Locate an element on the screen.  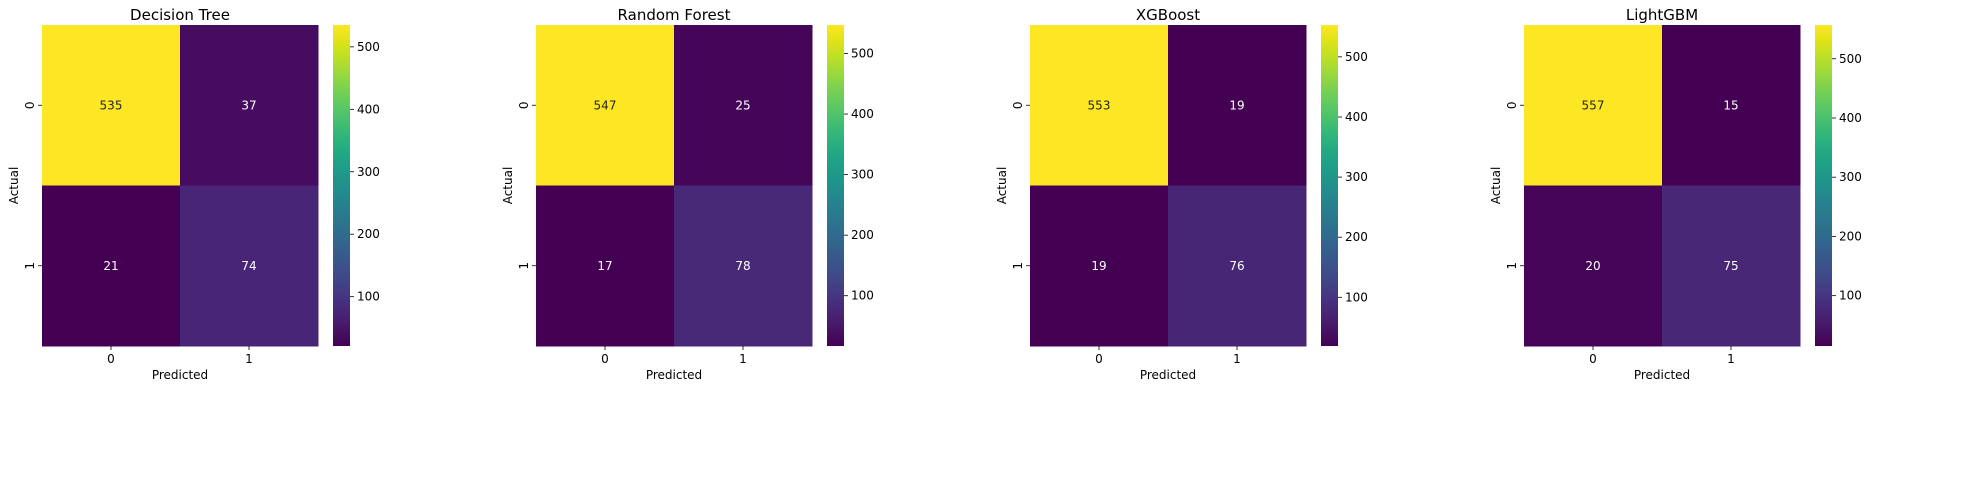
chart-title: Random Forest is located at coordinates (674, 15).